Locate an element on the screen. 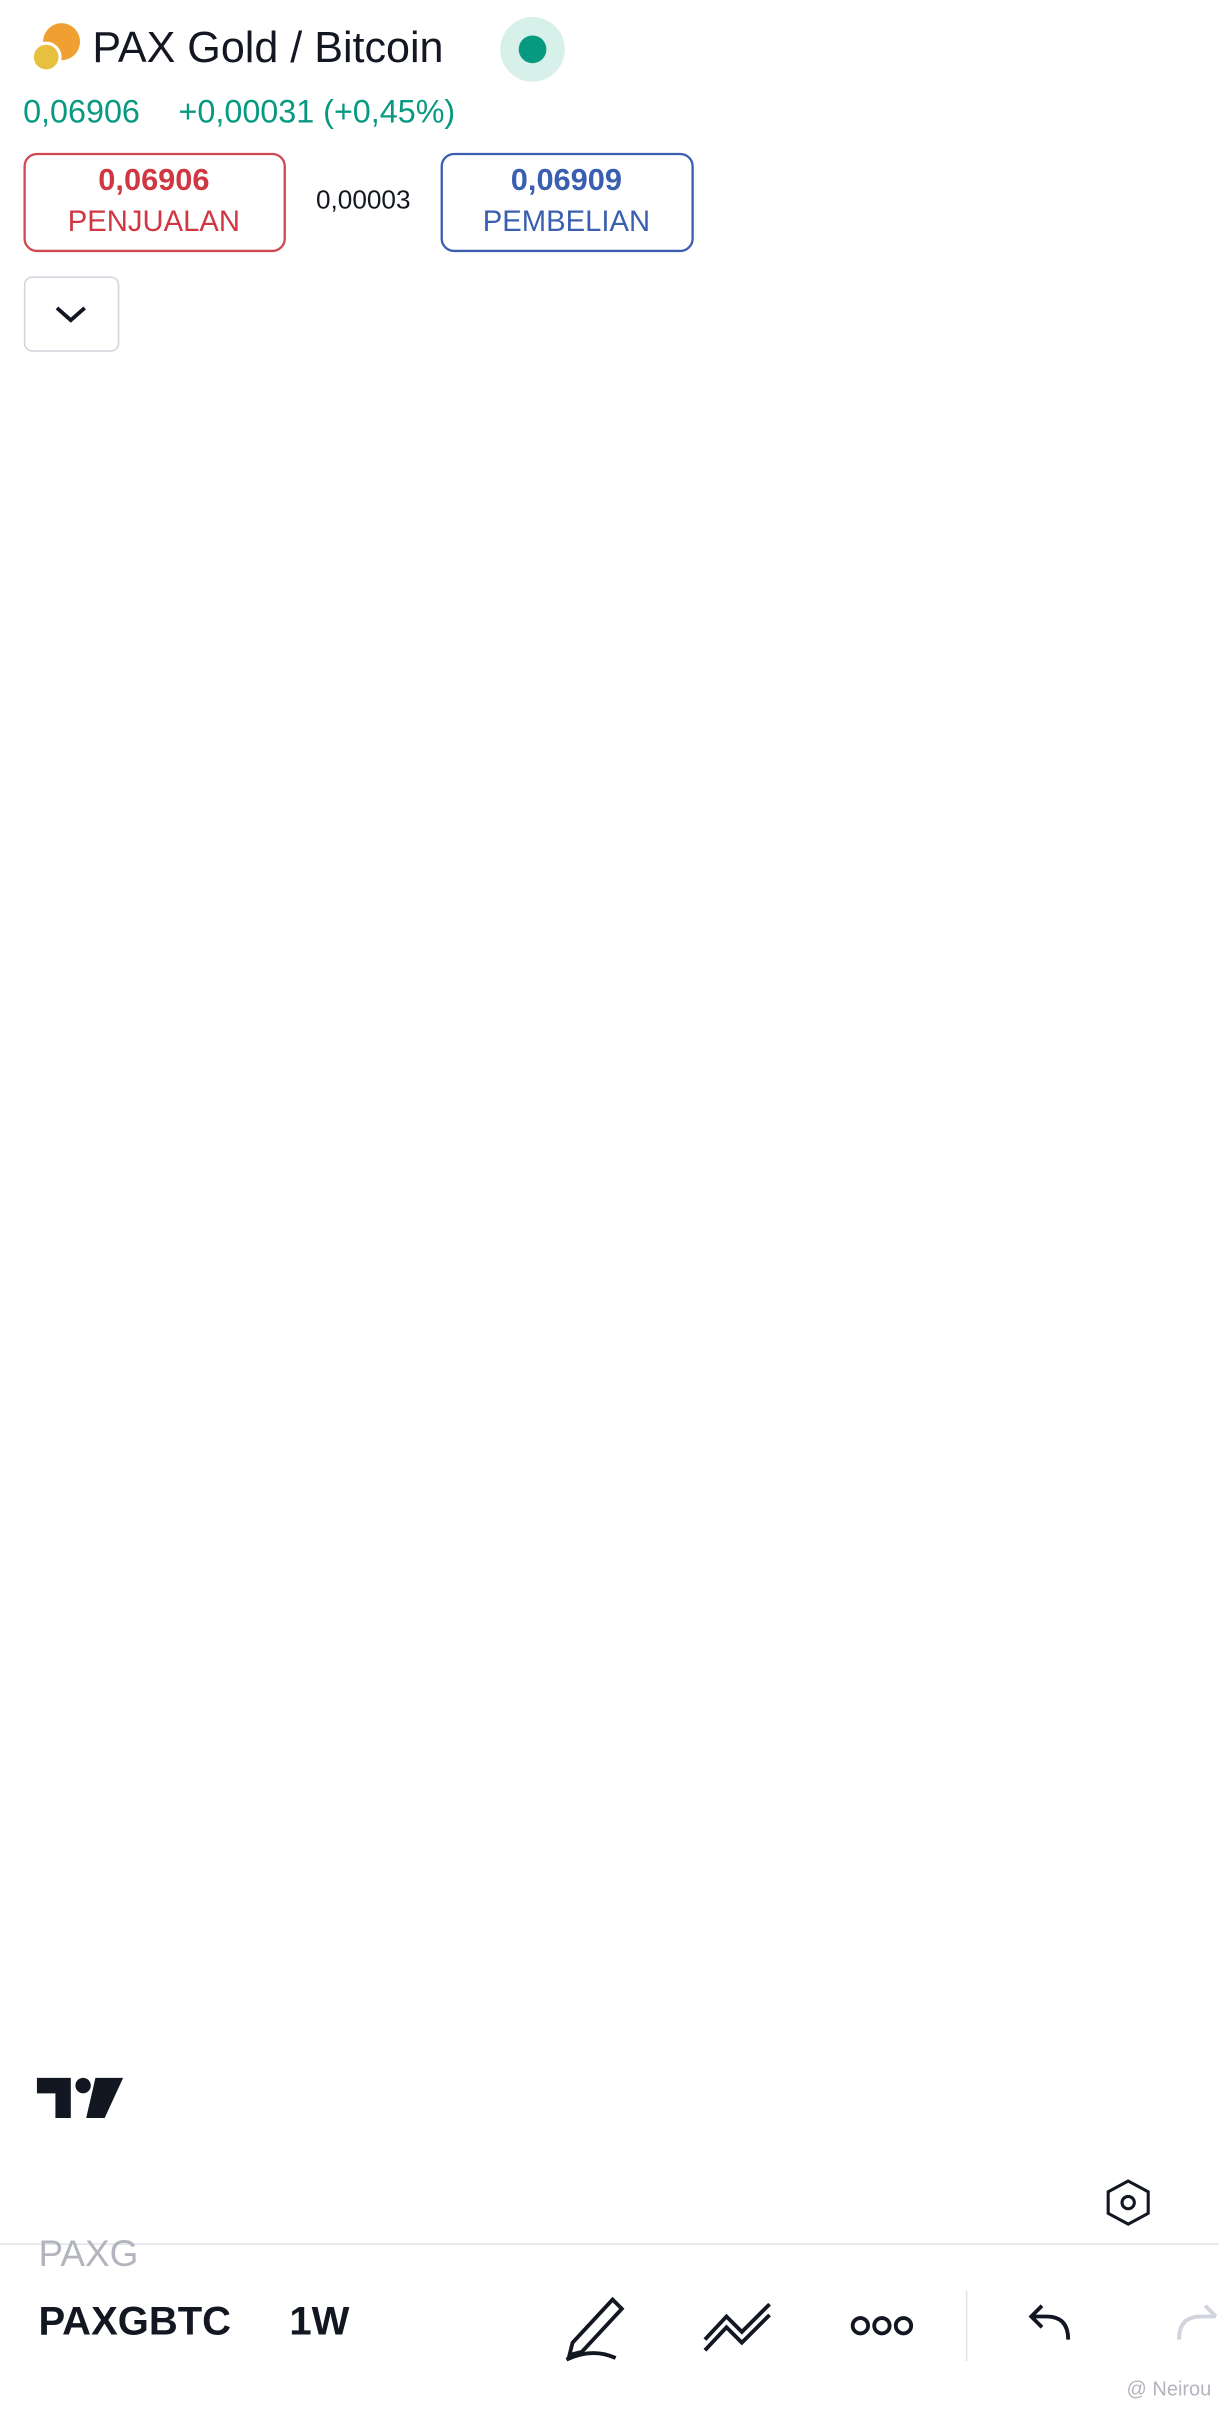 Image resolution: width=1219 pixels, height=2412 pixels. coin-icon is located at coordinates (46, 57).